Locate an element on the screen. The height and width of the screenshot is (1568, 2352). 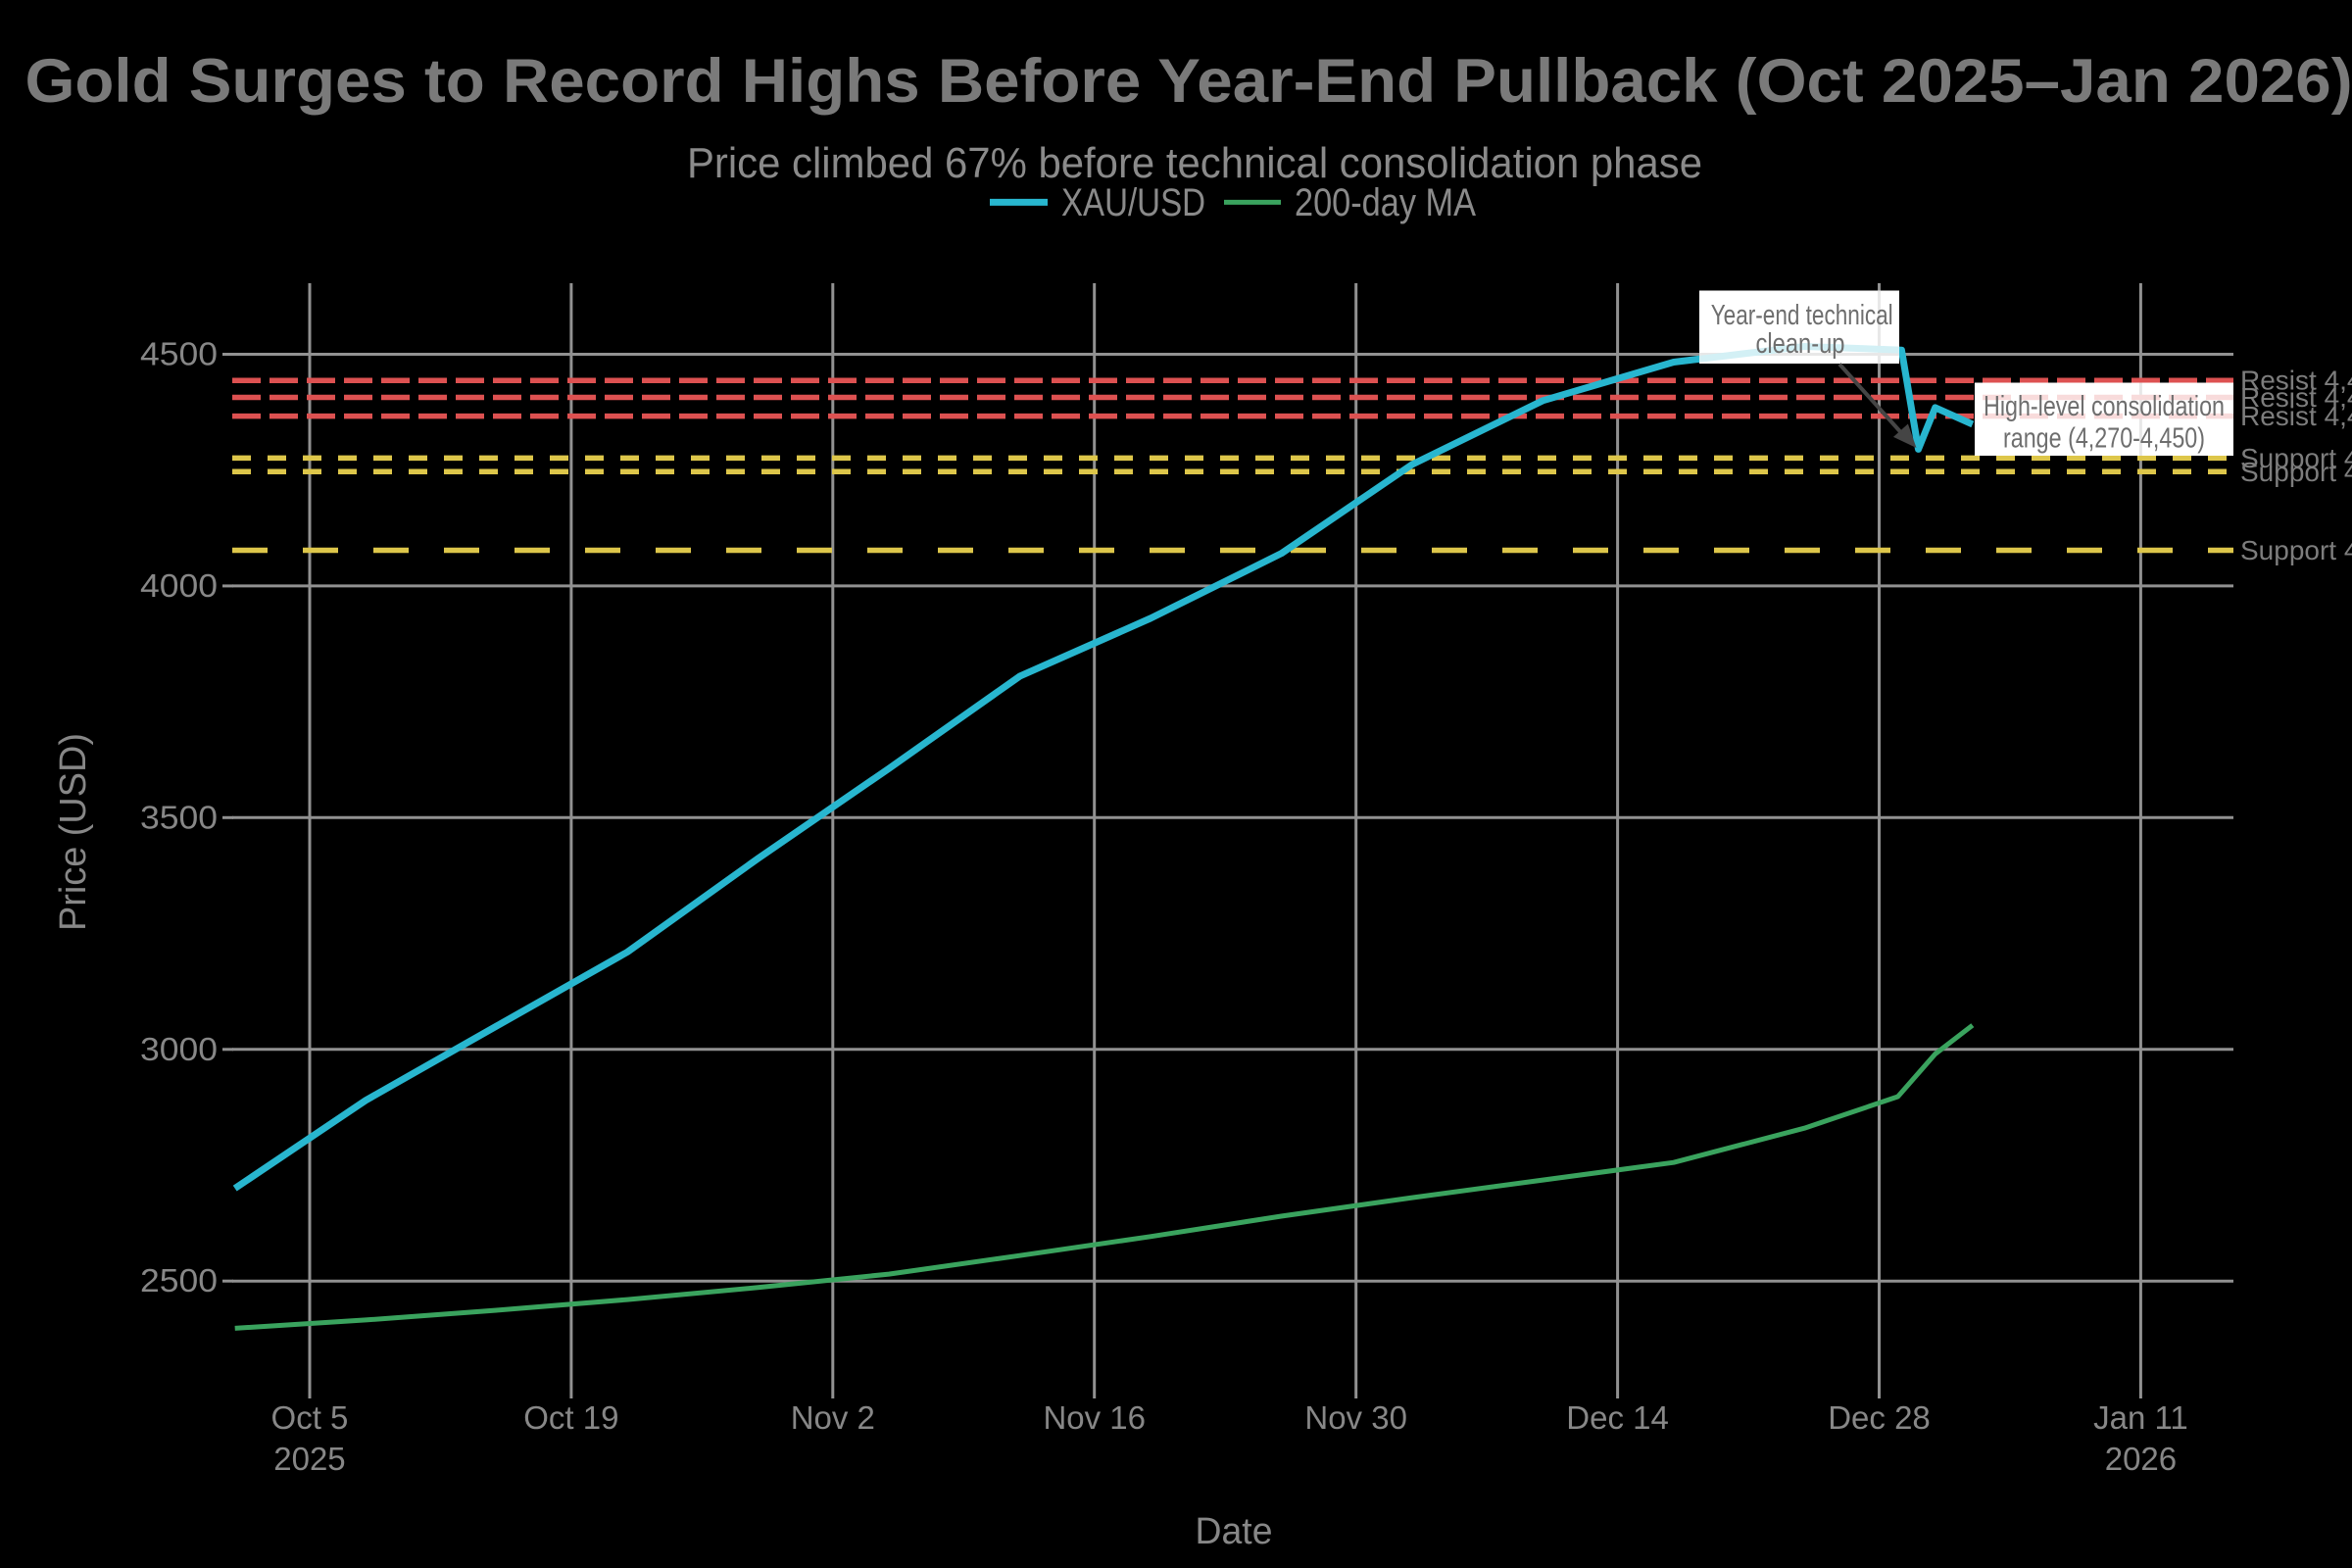
svg-text: 4000 is located at coordinates (179, 585).